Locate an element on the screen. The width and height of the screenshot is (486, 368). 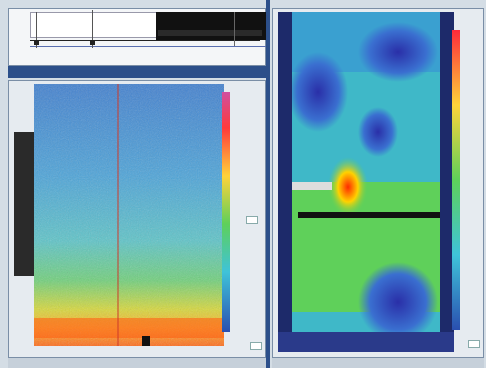
spectrogram-sidebar is located at coordinates (25, 204).